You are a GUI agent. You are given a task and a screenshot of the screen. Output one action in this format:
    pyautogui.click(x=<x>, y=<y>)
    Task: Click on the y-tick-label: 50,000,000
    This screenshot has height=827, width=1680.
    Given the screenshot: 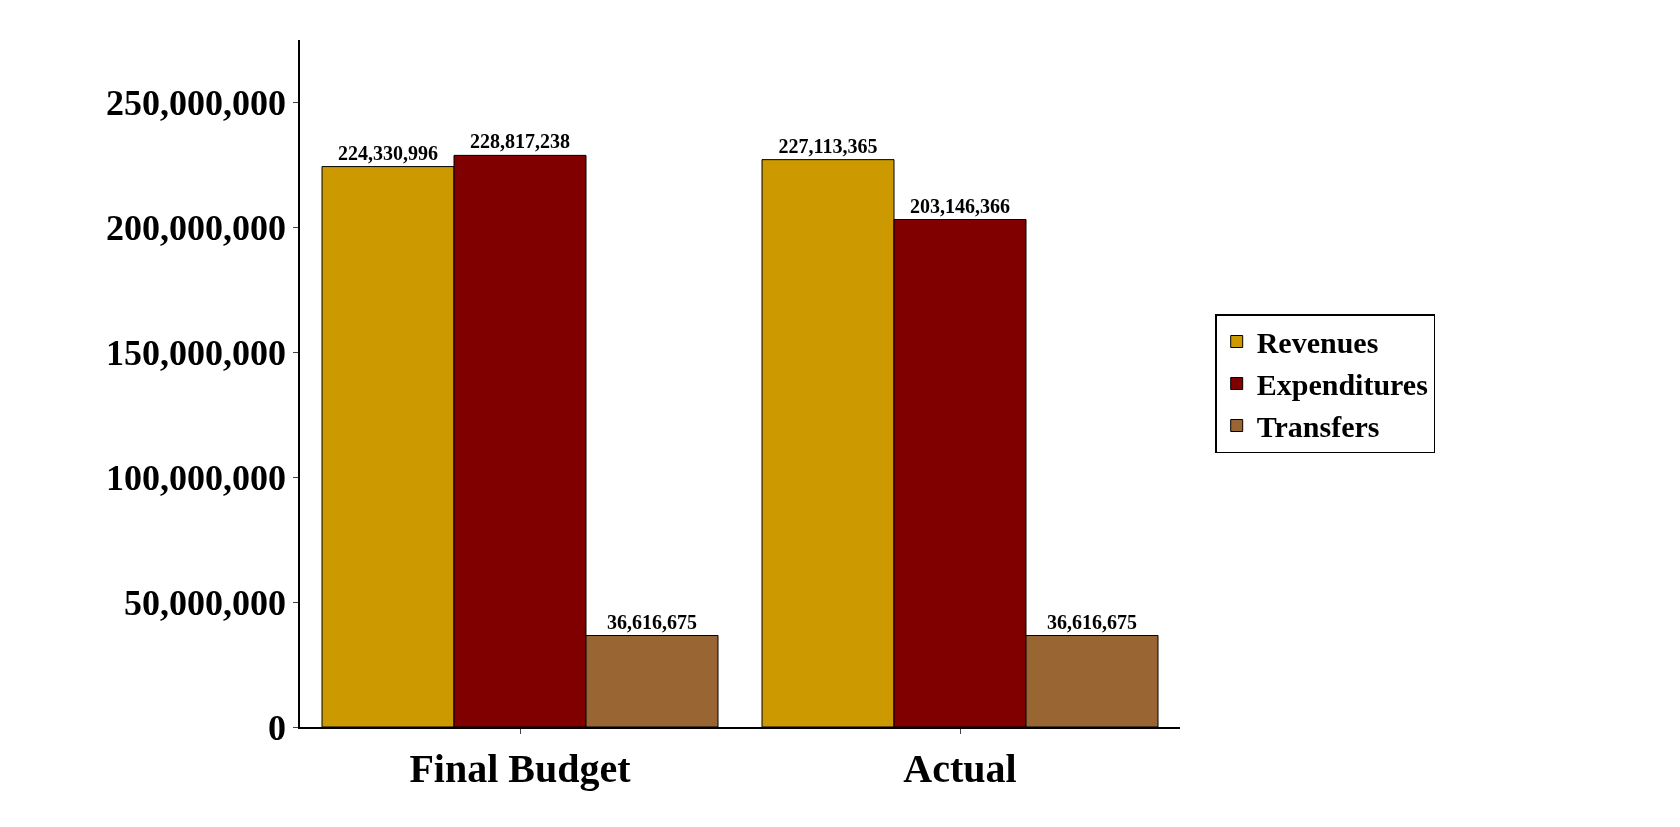 What is the action you would take?
    pyautogui.click(x=205, y=602)
    